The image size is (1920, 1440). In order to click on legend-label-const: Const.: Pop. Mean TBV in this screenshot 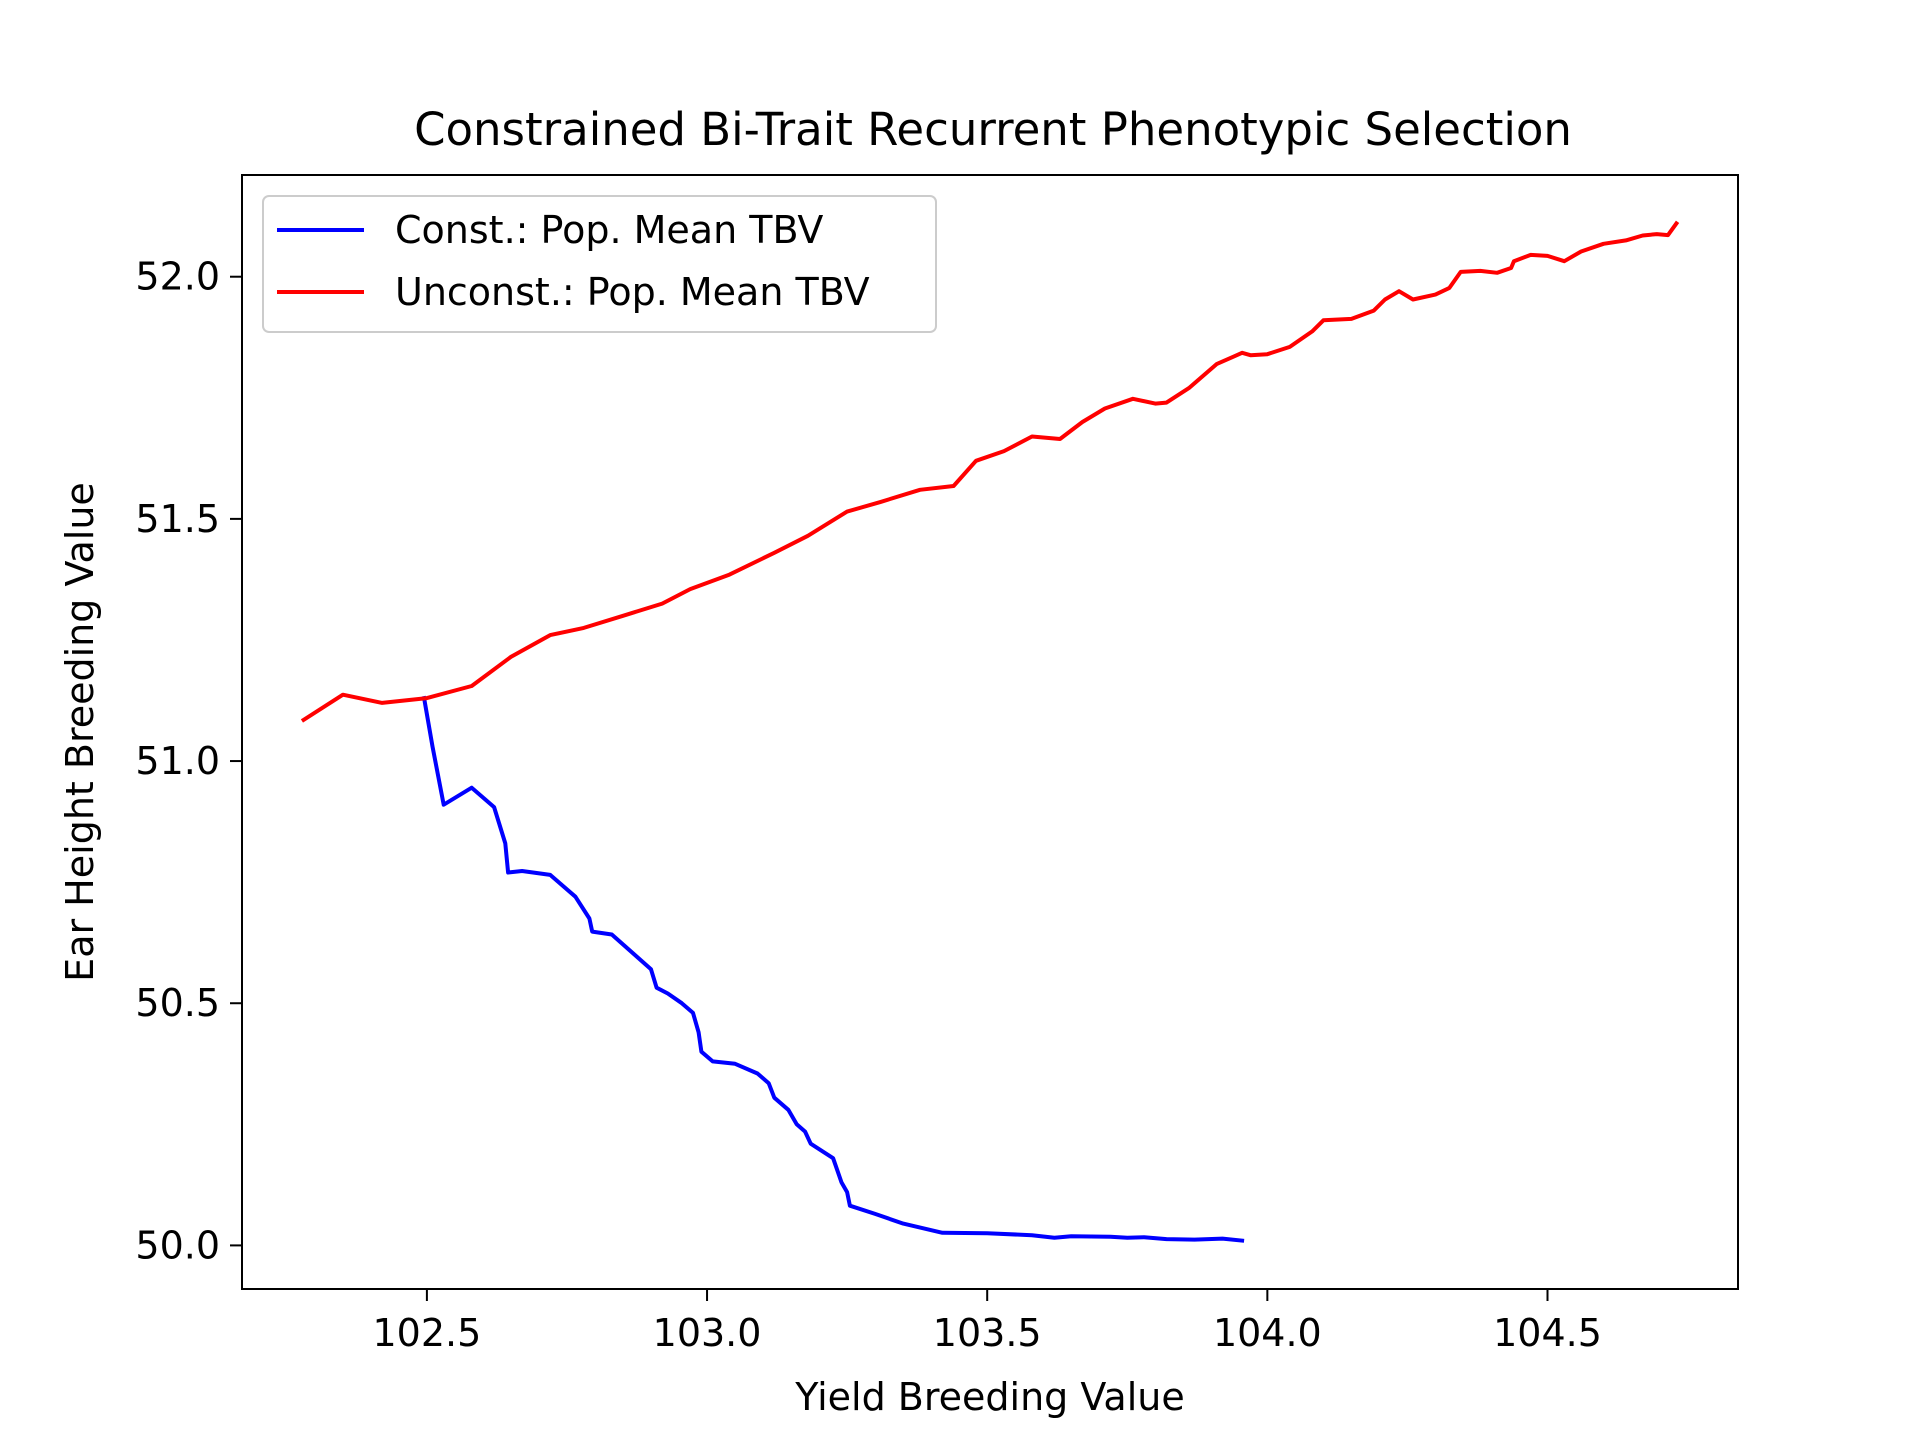, I will do `click(609, 230)`.